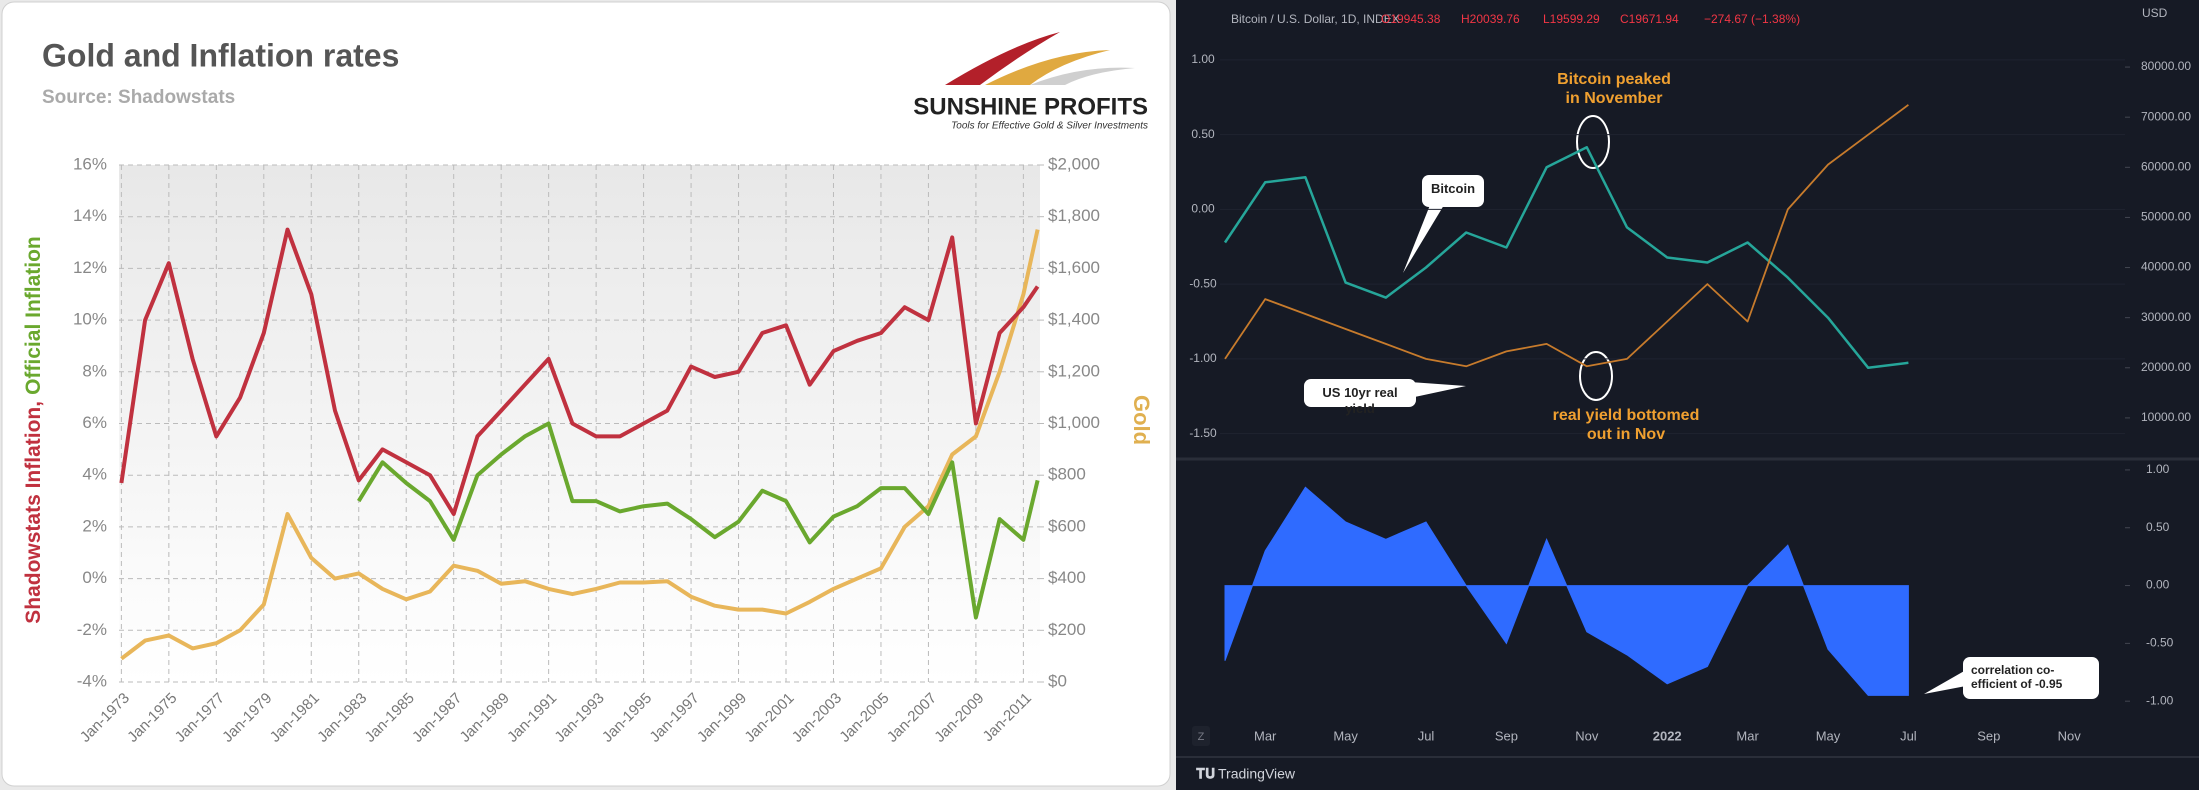 The height and width of the screenshot is (790, 2199). I want to click on y2-tick-label: $1,200, so click(1074, 370).